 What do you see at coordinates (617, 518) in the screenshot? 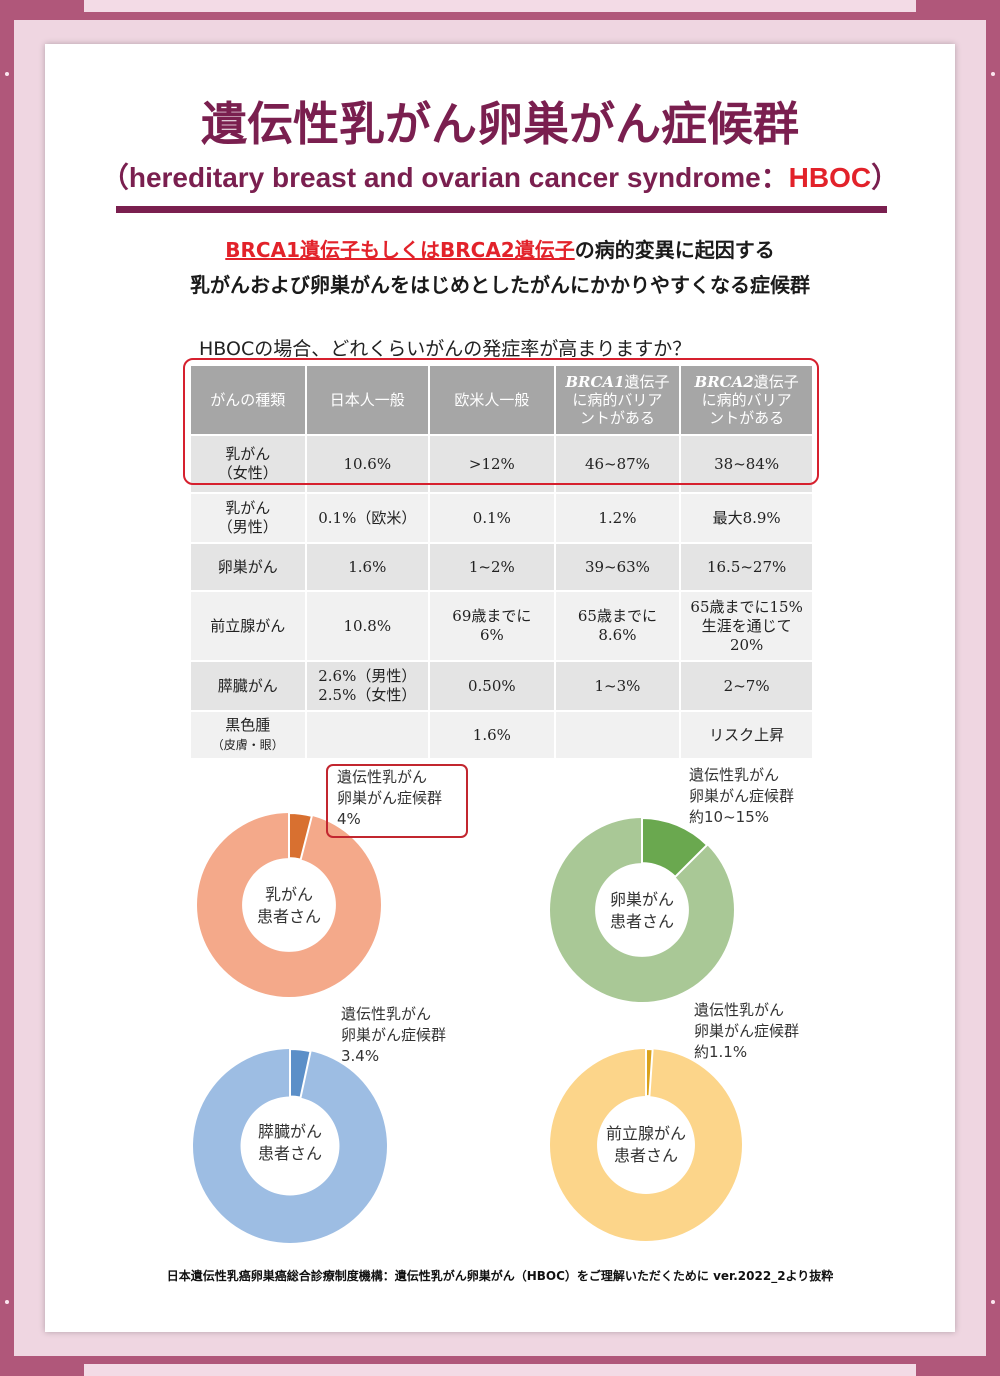
I see `cell-brca1: 1.2%` at bounding box center [617, 518].